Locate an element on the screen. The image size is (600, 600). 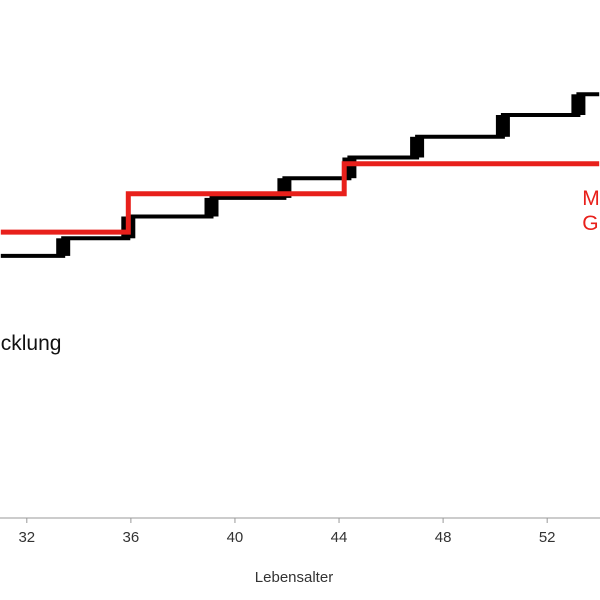
x-axis-title: Lebensalter is located at coordinates (294, 577).